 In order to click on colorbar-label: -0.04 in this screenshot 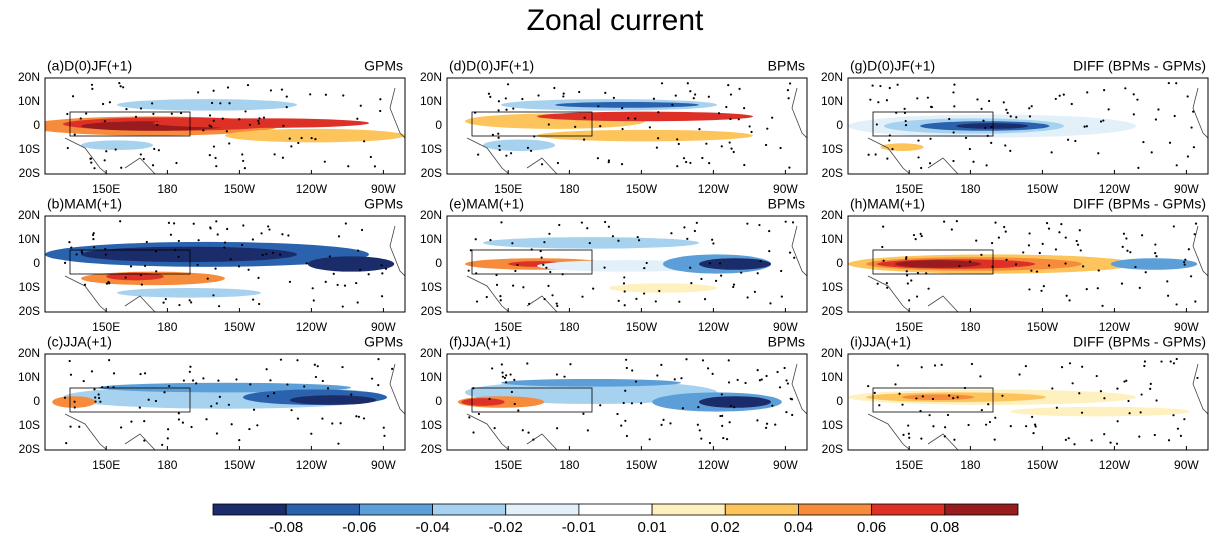, I will do `click(432, 527)`.